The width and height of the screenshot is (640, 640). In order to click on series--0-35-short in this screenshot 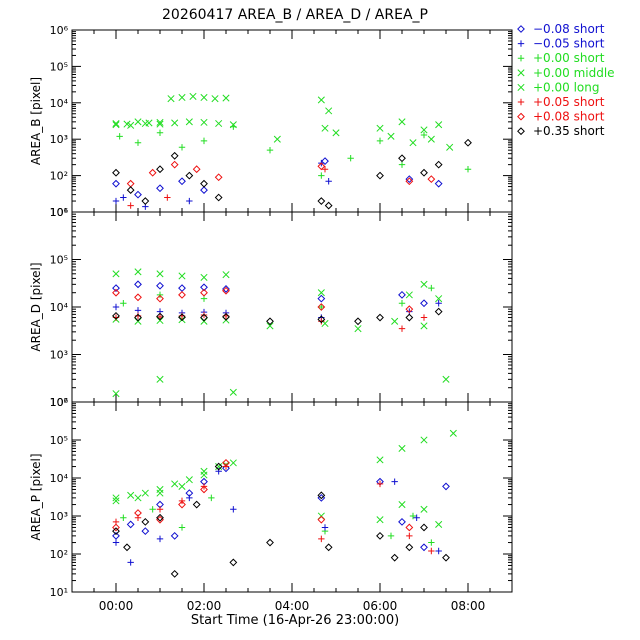, I will do `click(281, 520)`.